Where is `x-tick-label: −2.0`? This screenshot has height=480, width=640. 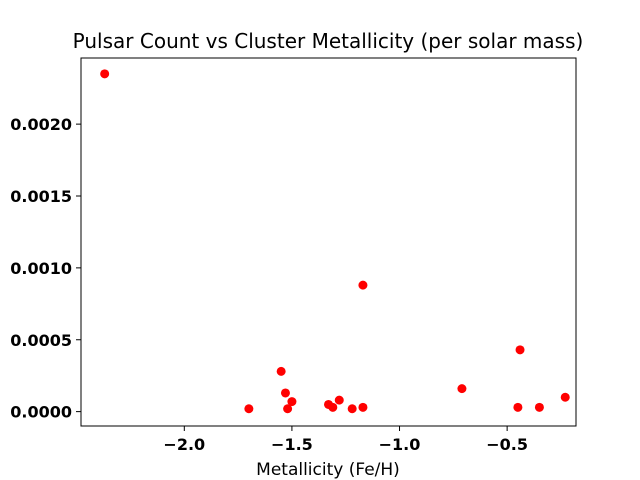 x-tick-label: −2.0 is located at coordinates (184, 444).